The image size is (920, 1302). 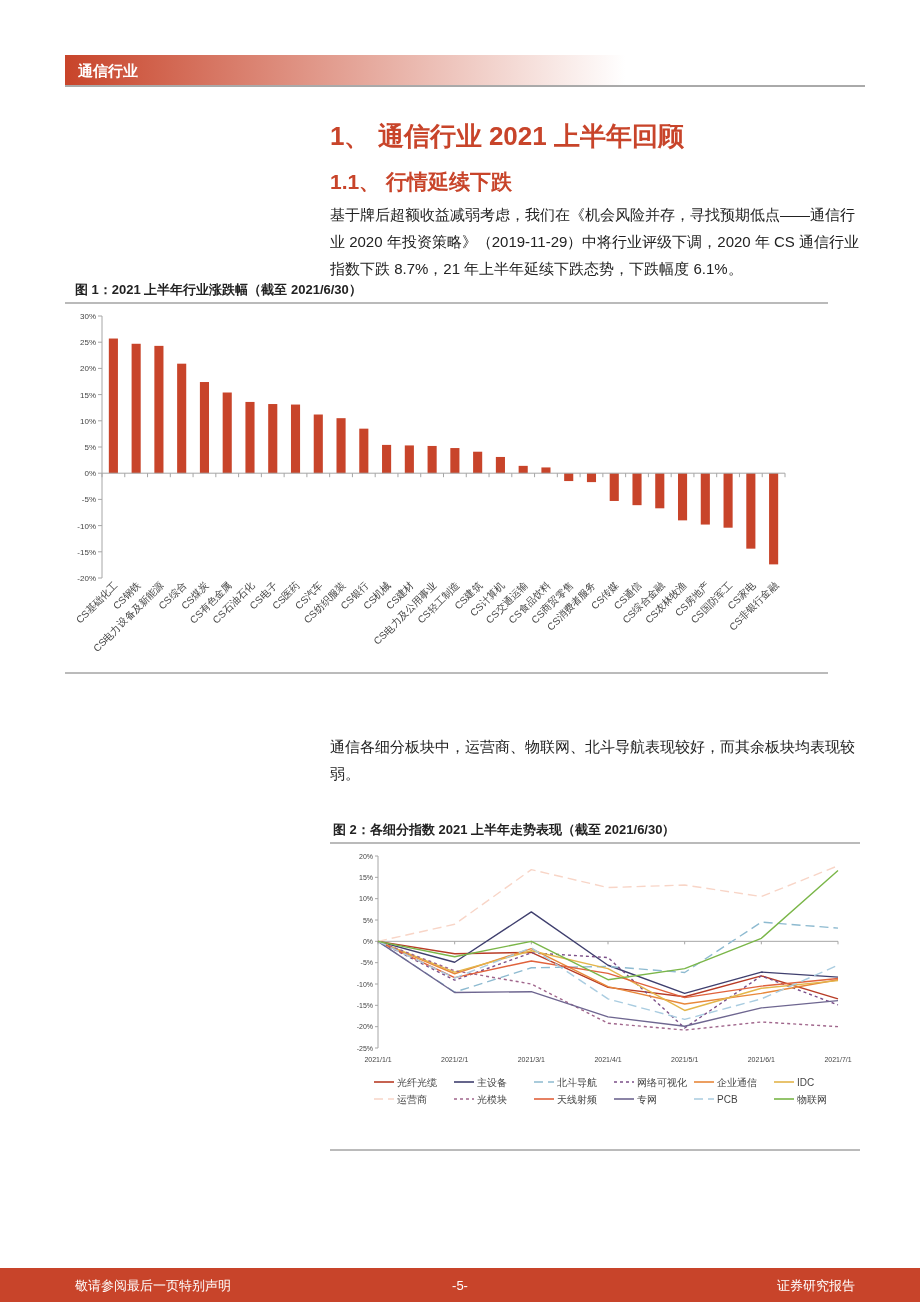 I want to click on y-tick-label: -20%, so click(x=86, y=578).